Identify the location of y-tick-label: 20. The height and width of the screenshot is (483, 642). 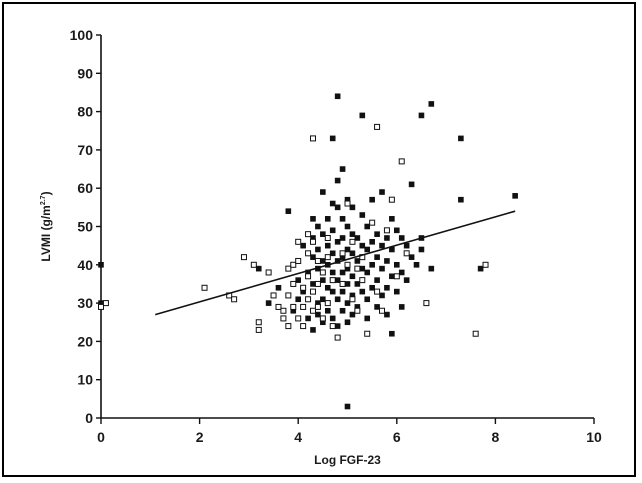
(85, 341).